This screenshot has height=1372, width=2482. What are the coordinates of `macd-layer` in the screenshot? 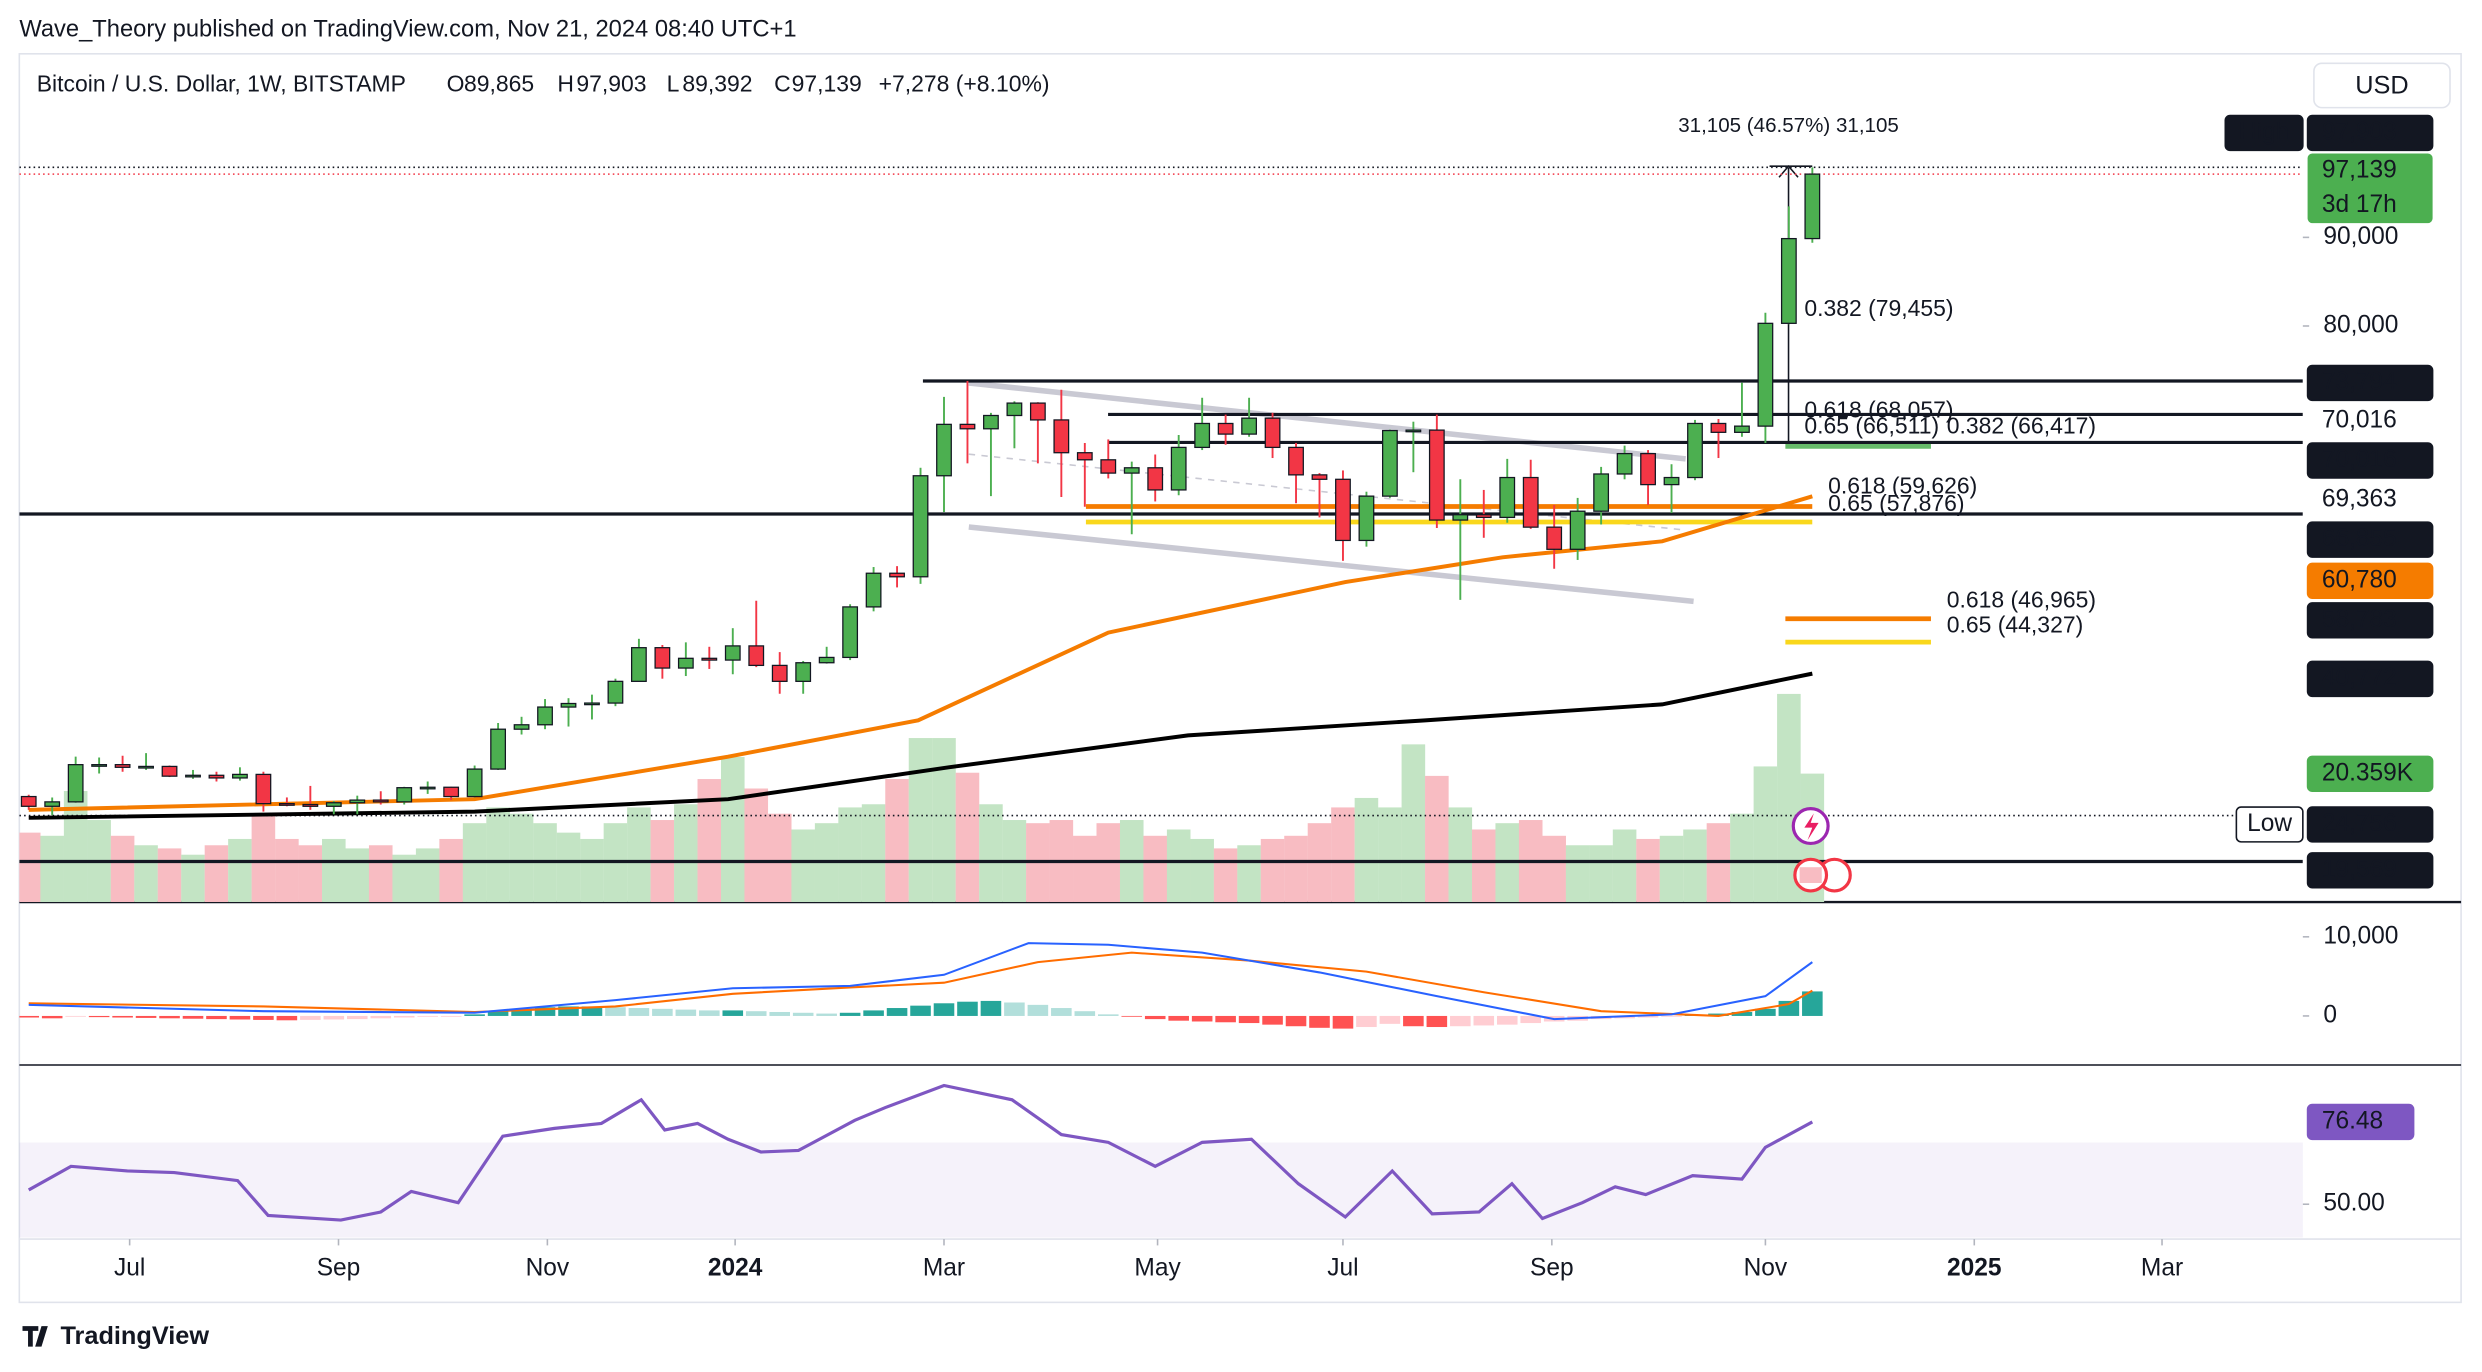 It's located at (921, 985).